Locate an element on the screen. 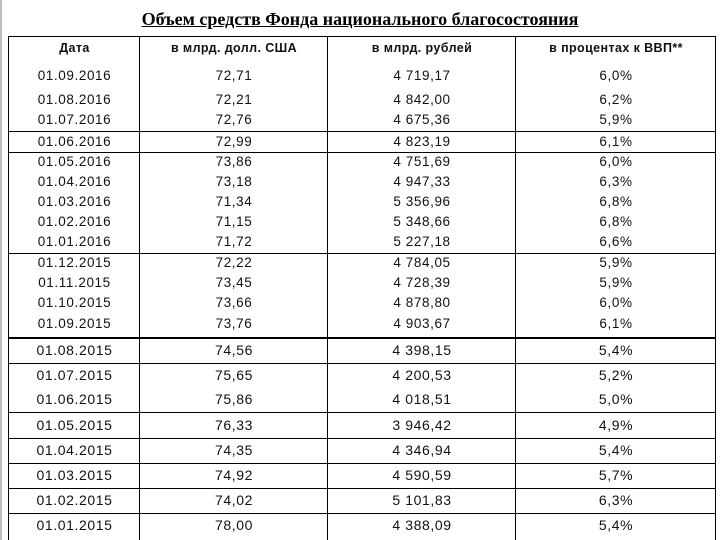 The image size is (720, 540). date-cell: 01.07.2015 is located at coordinates (74, 375).